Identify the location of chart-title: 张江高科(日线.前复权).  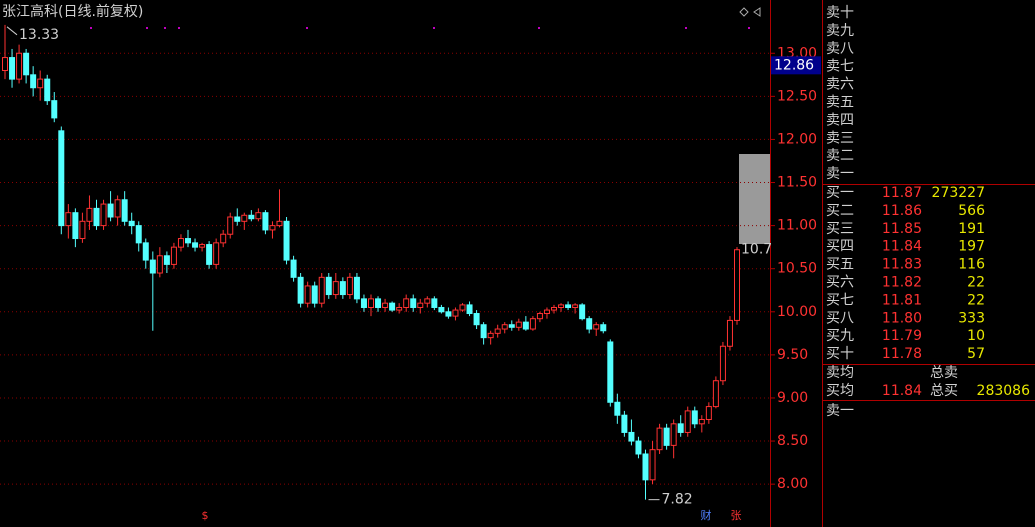
(72, 11).